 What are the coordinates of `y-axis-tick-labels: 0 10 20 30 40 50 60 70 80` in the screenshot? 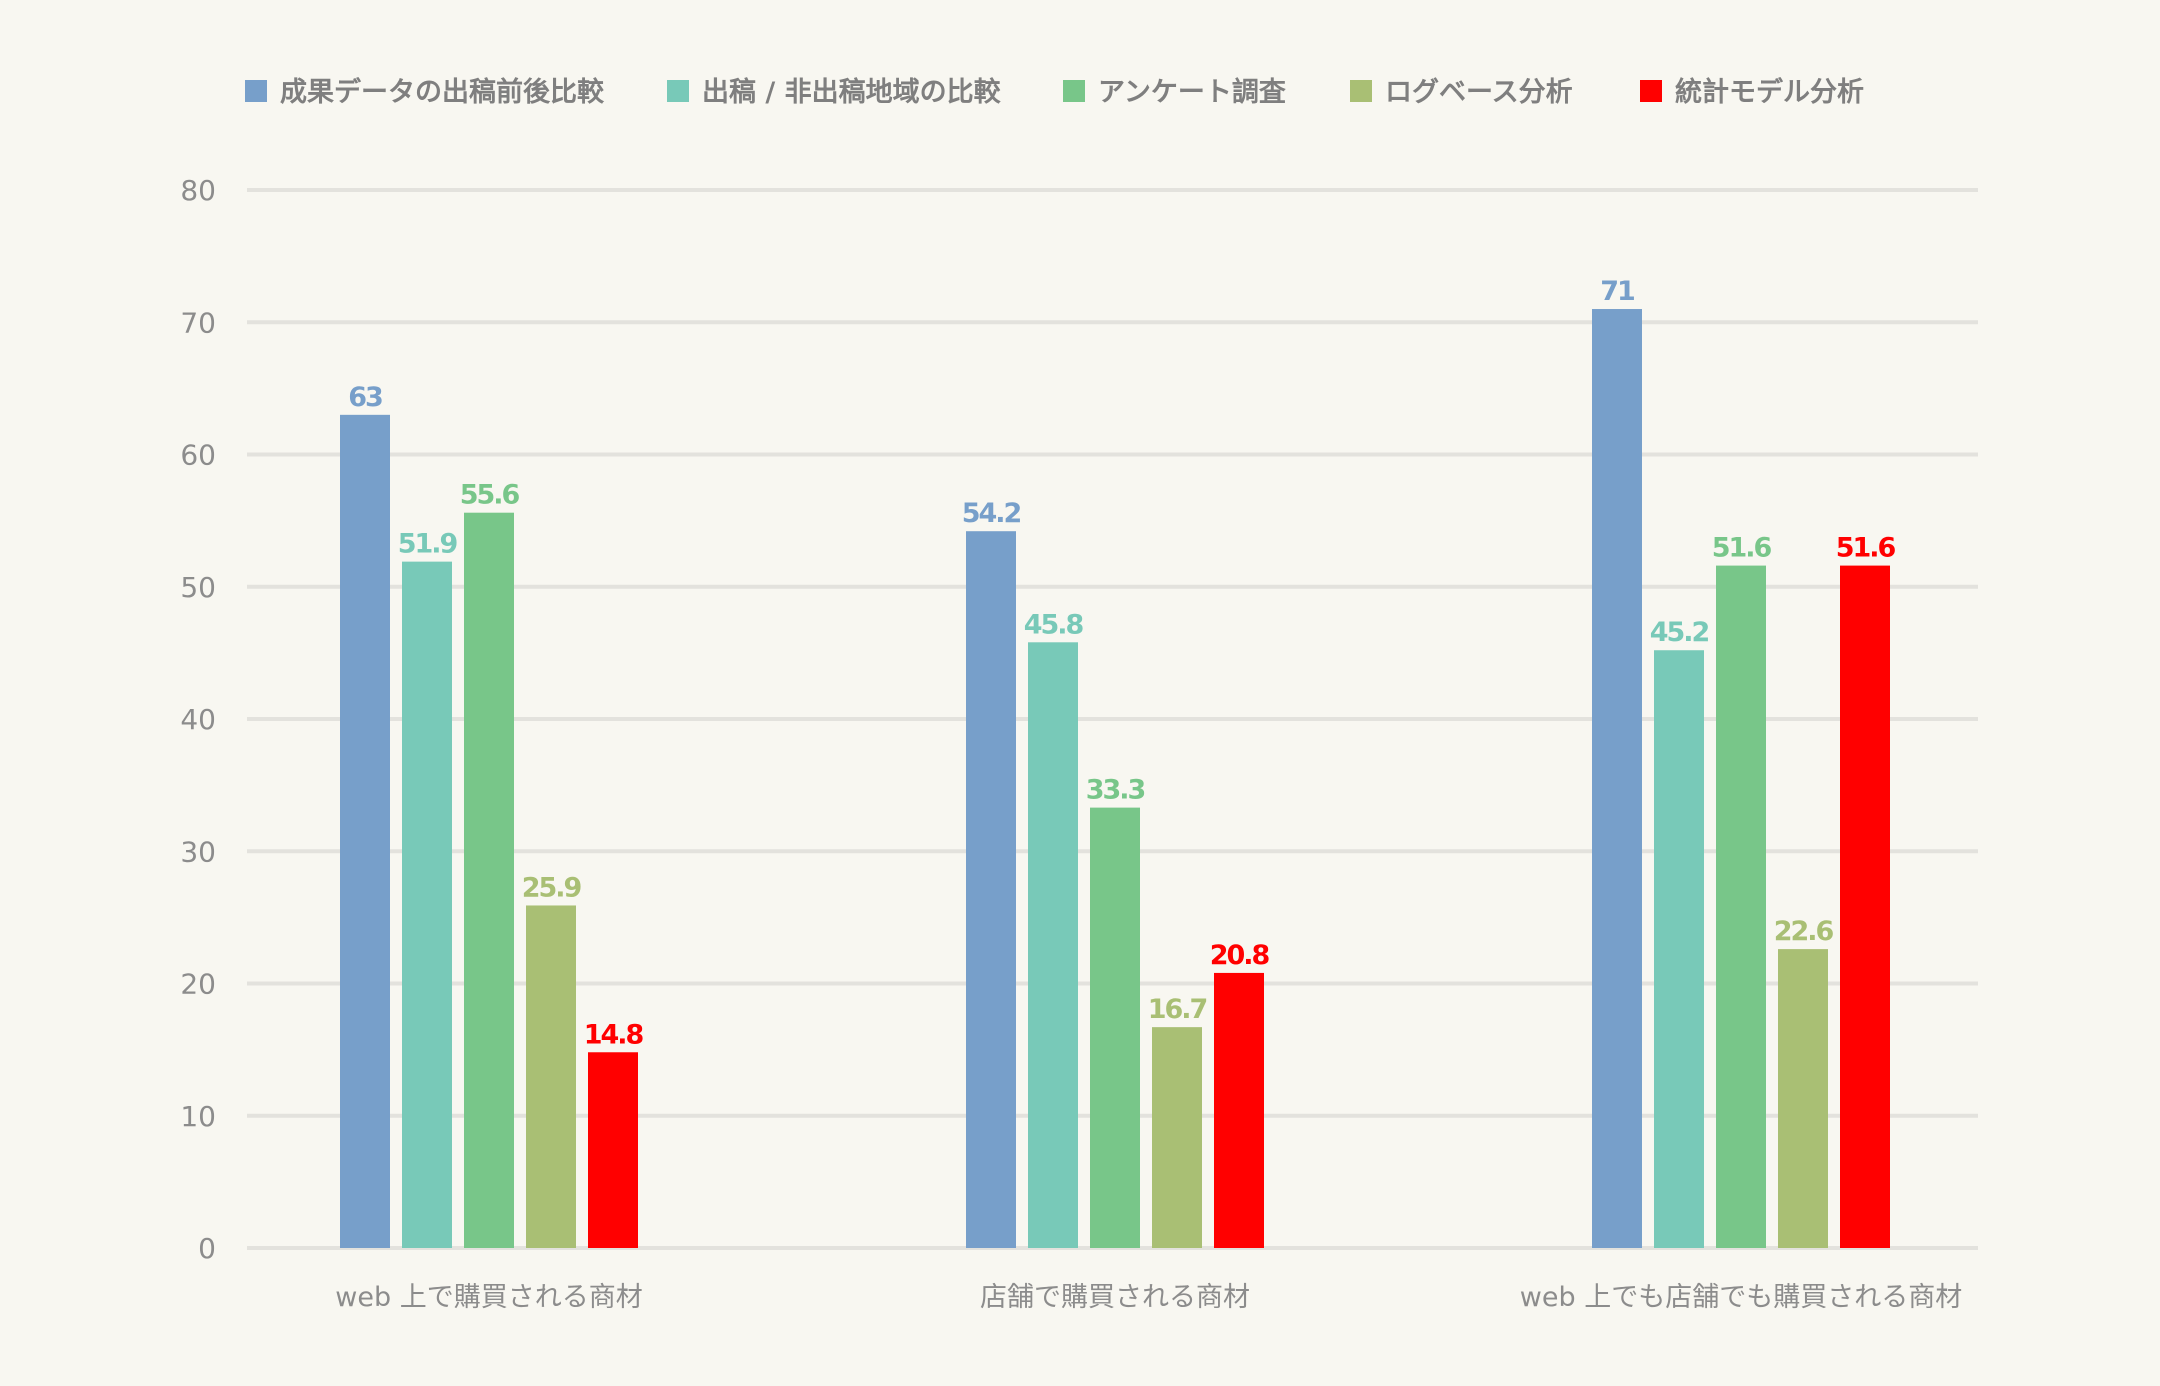 It's located at (198, 719).